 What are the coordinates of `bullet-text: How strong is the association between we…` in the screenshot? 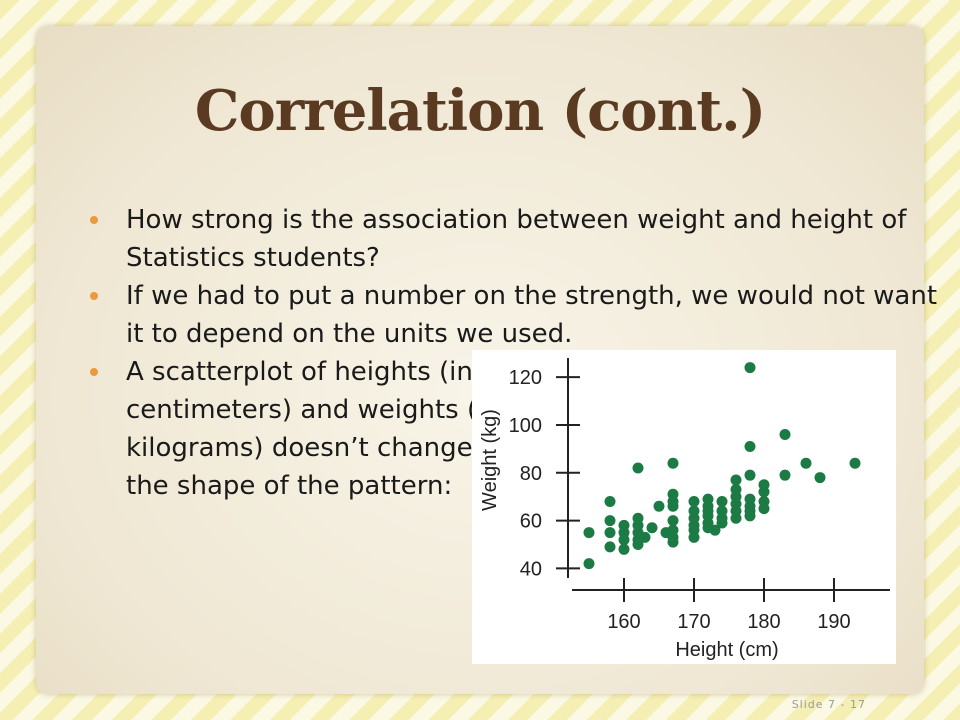 It's located at (516, 239).